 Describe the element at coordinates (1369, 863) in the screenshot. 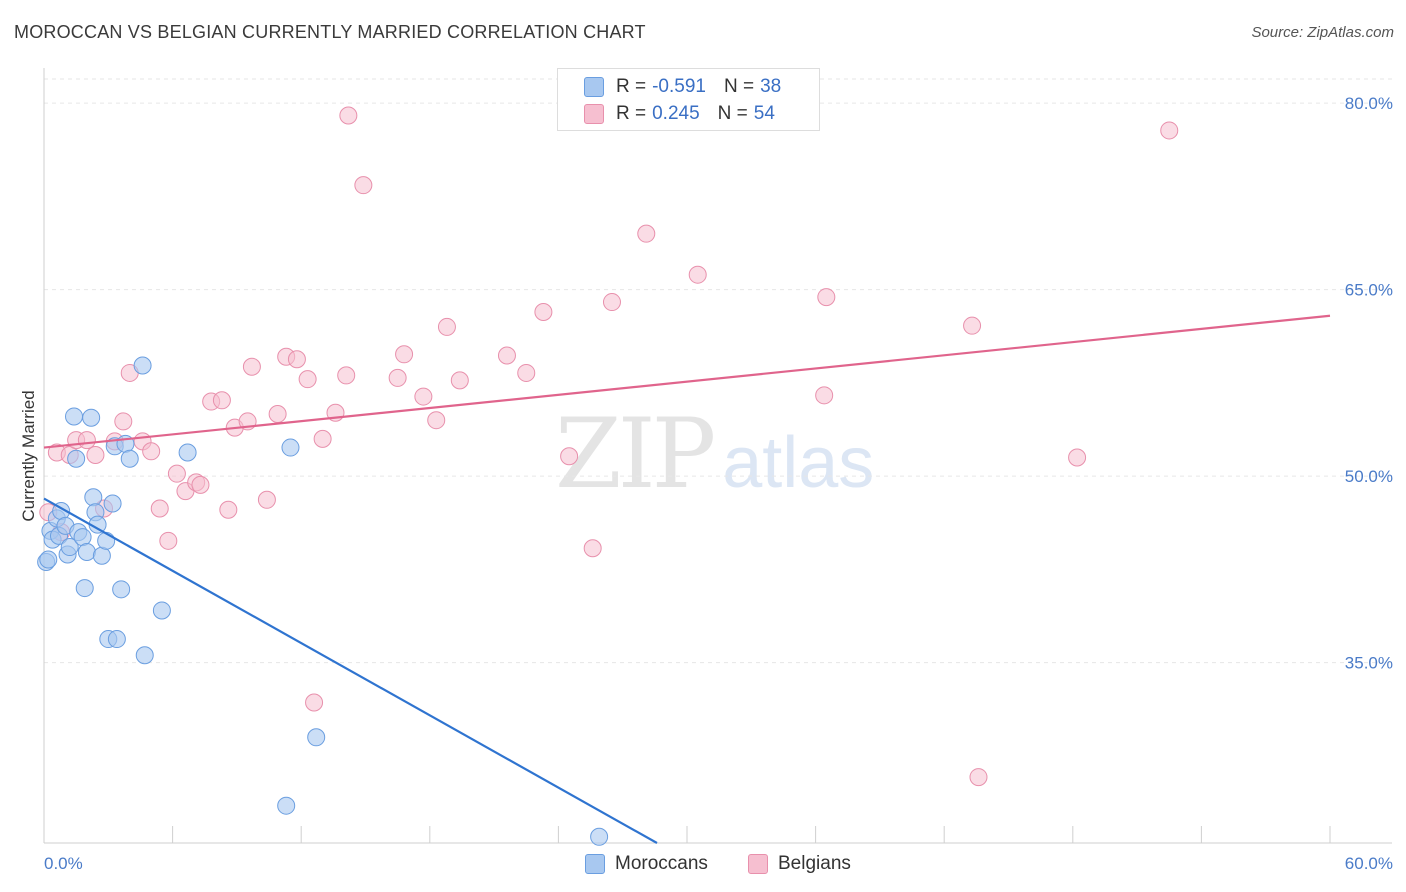

I see `x-tick-label: 60.0%` at that location.